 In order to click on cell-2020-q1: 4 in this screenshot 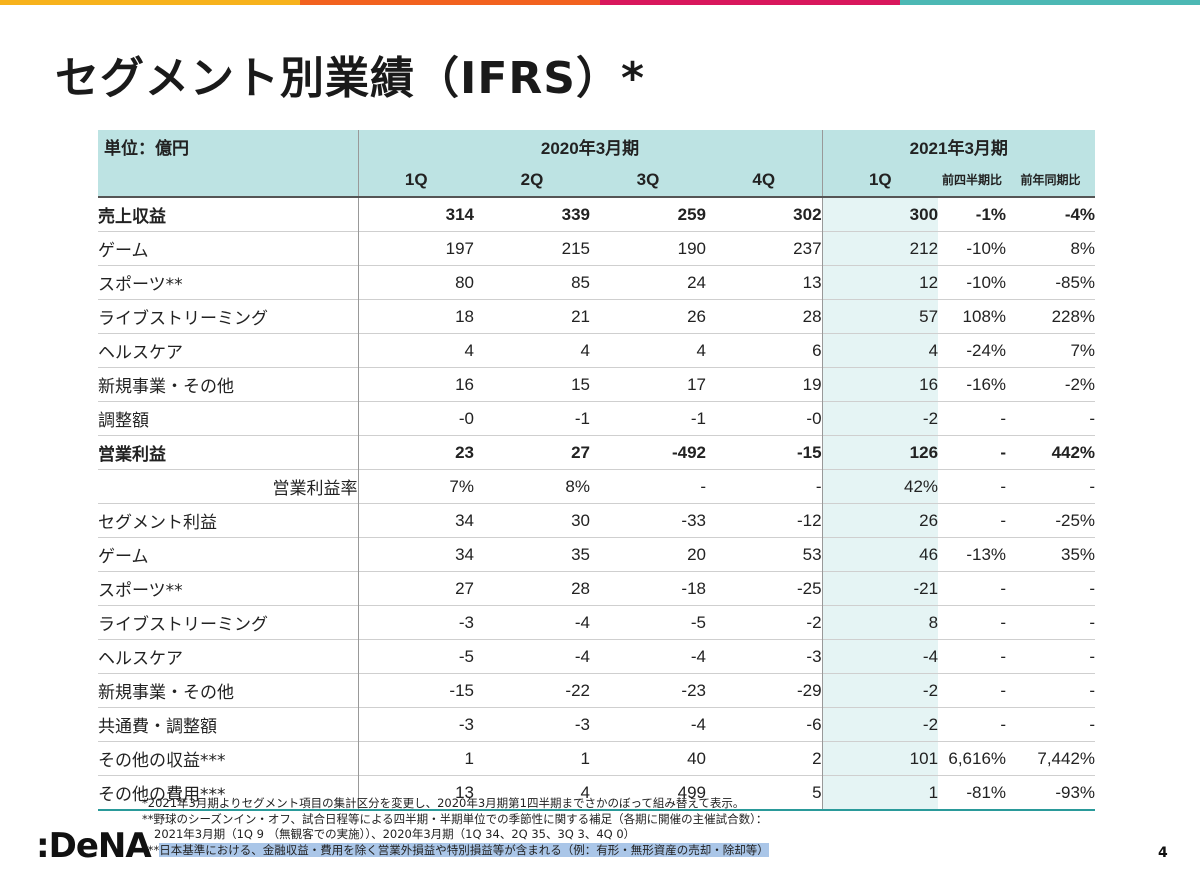, I will do `click(469, 350)`.